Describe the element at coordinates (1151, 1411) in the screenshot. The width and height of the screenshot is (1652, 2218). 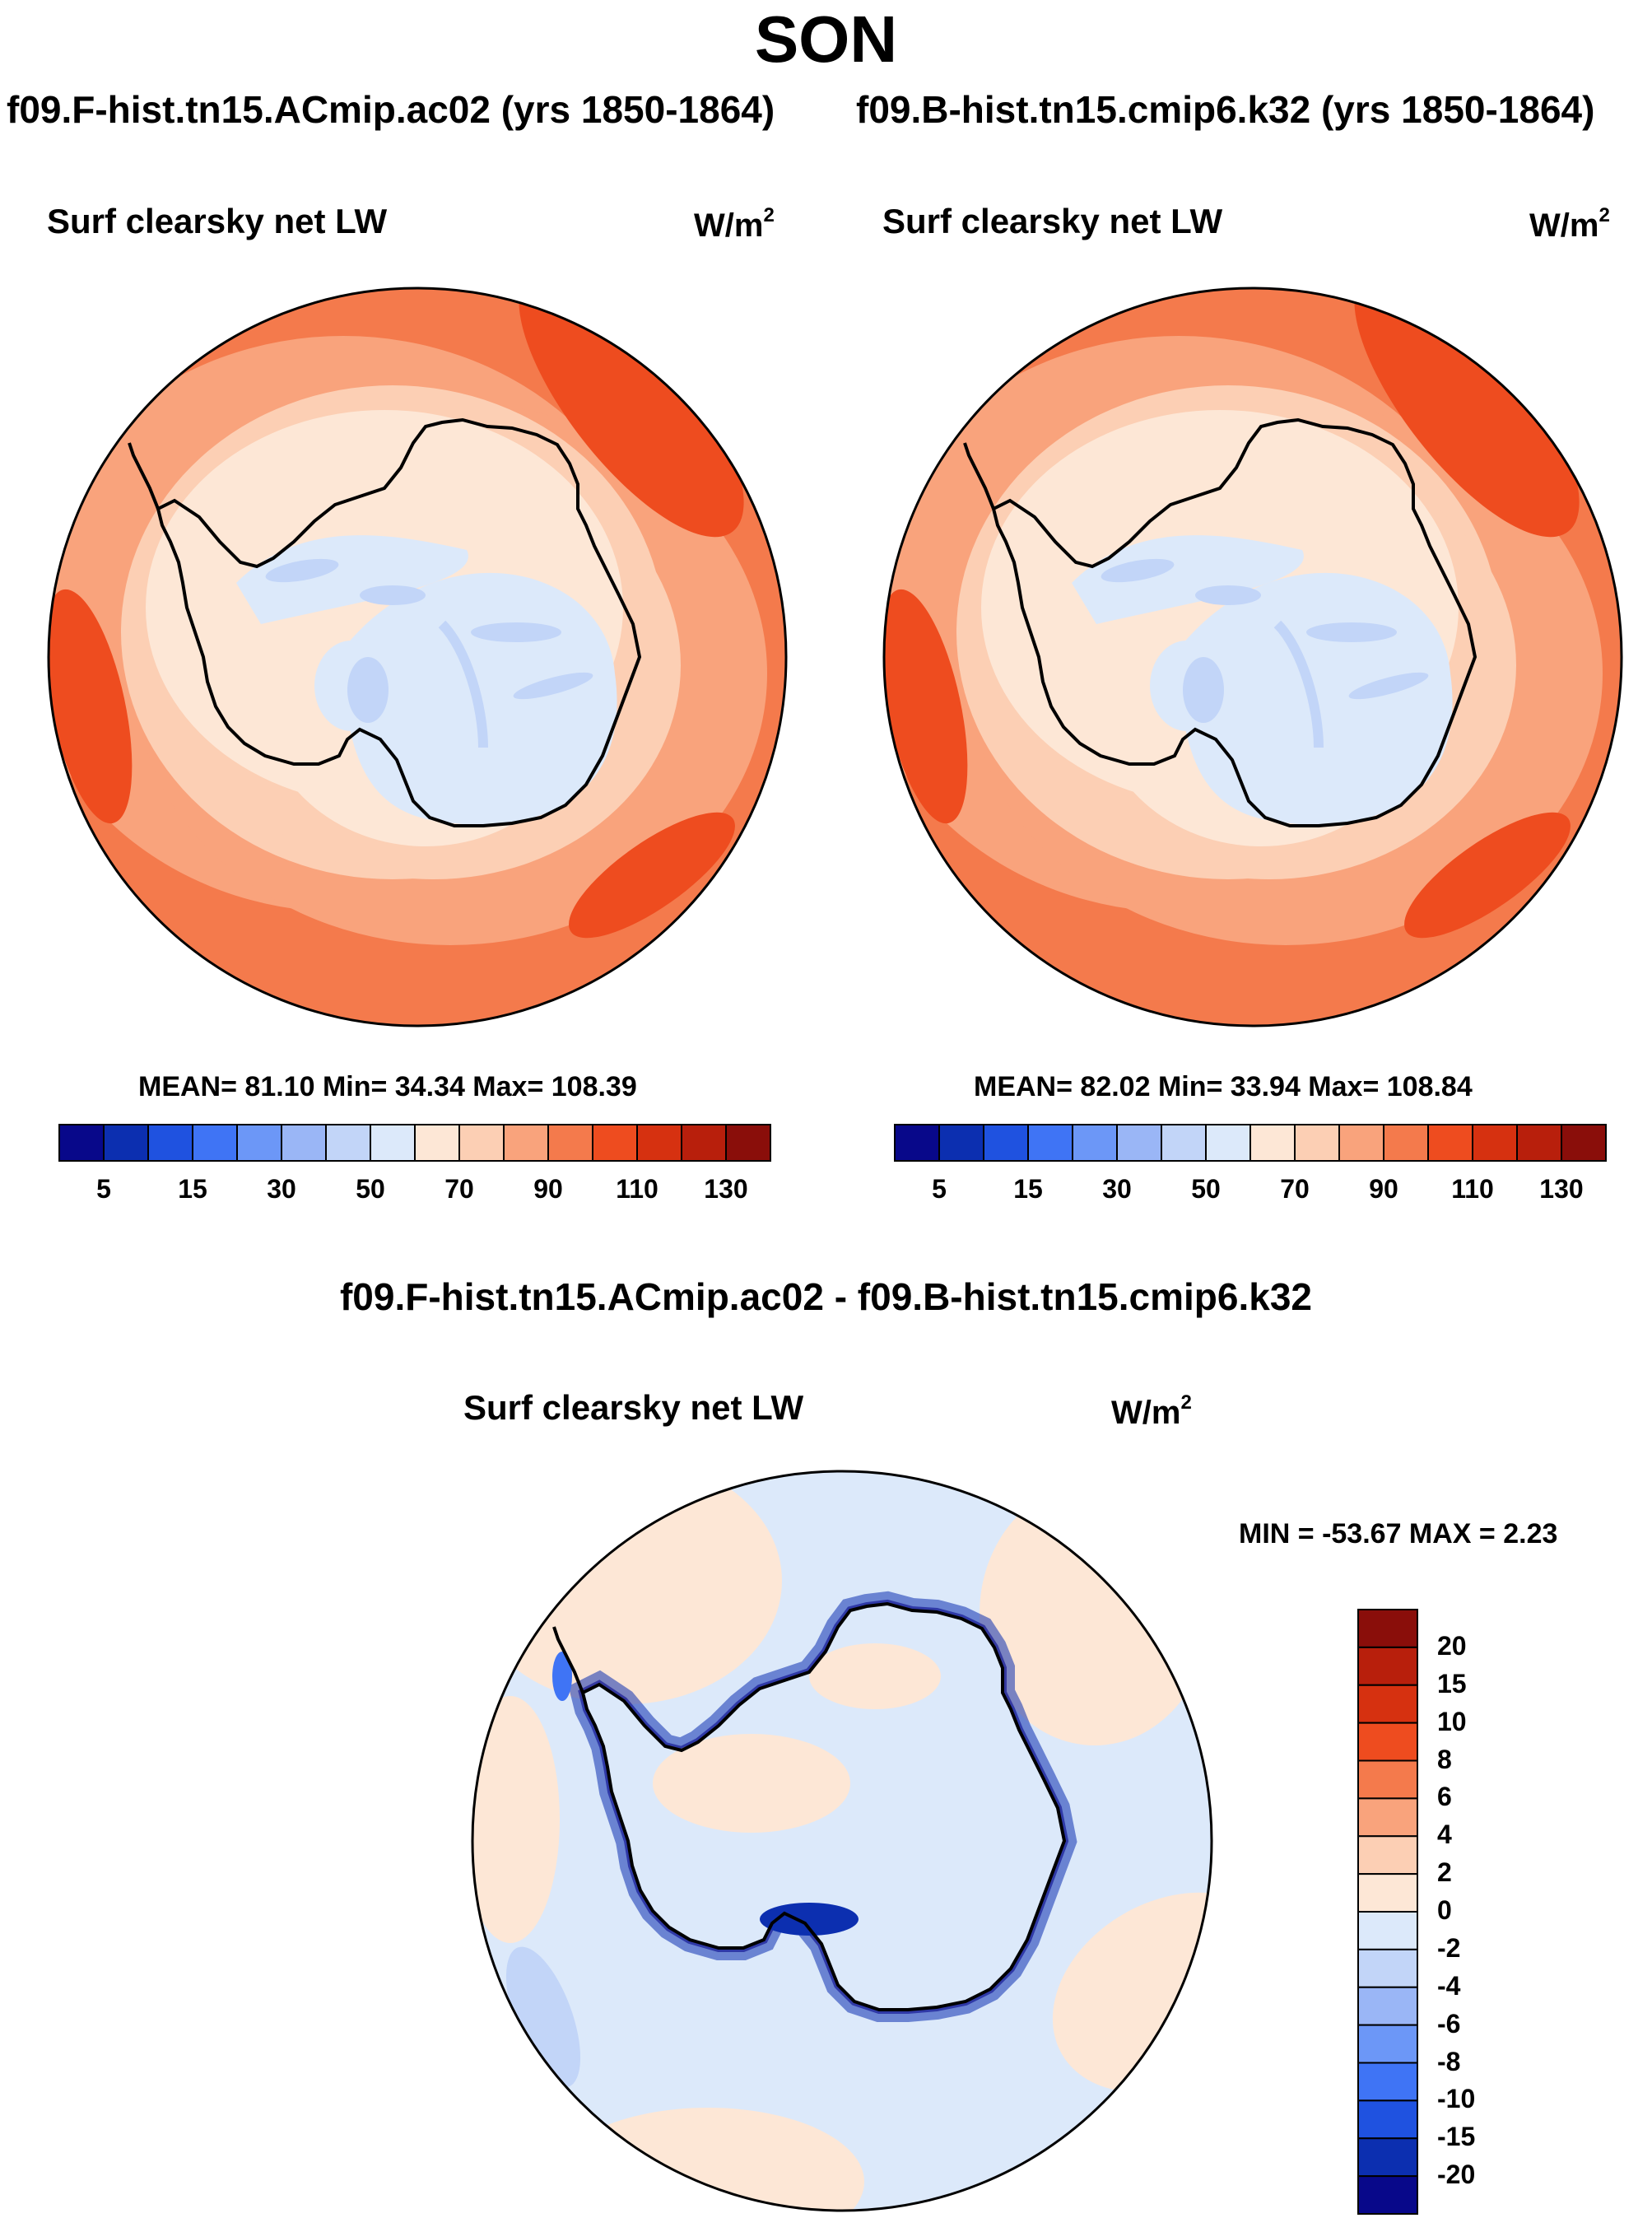
I see `difference-units: W/m2` at that location.